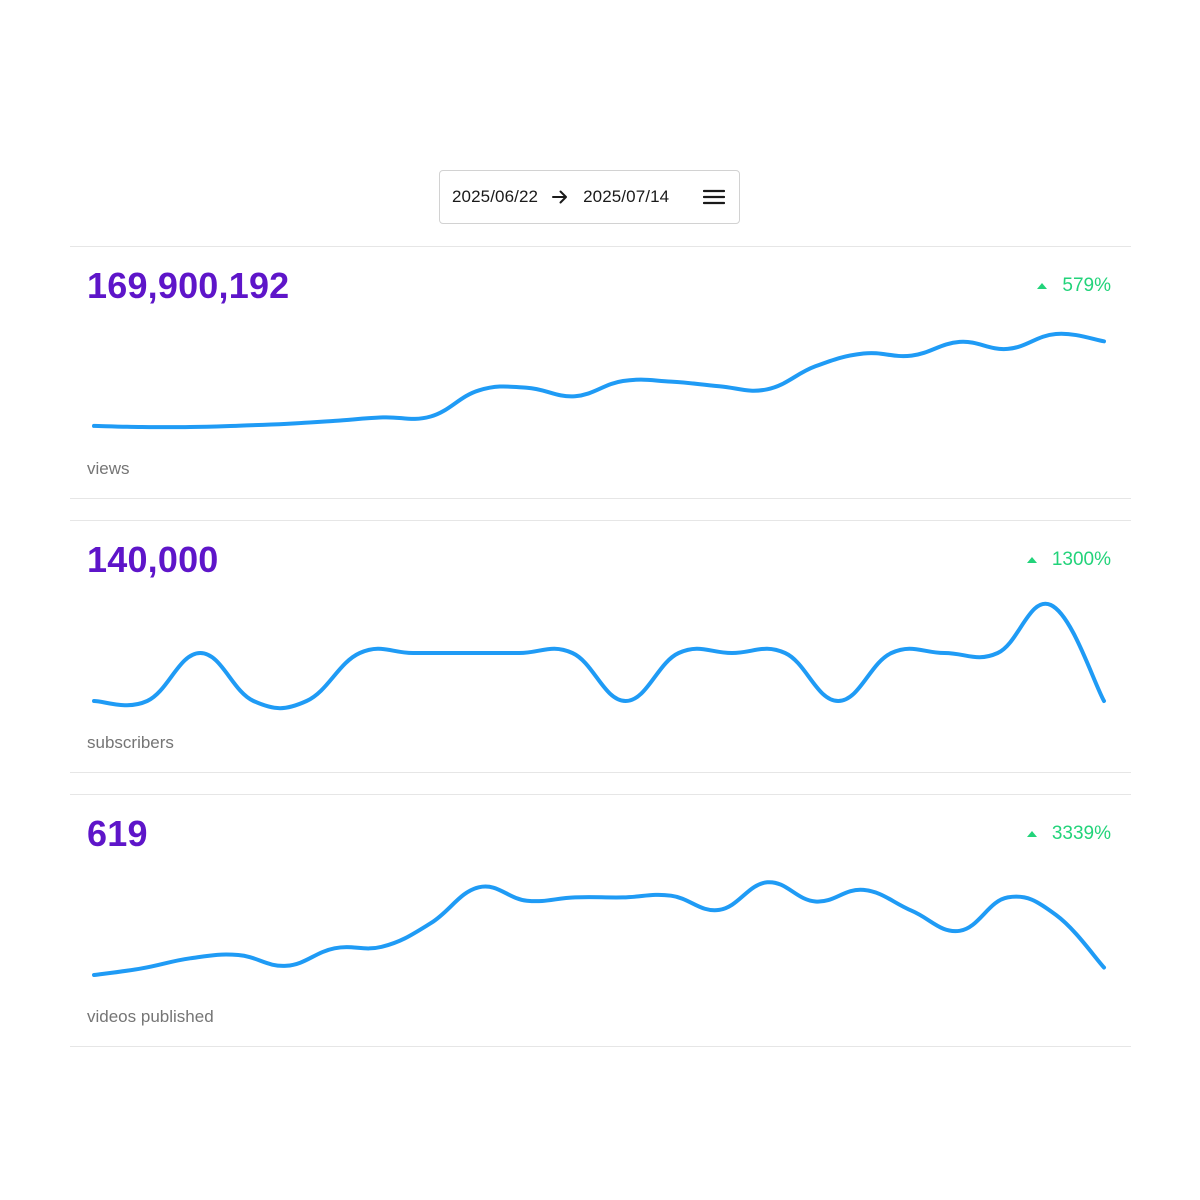  What do you see at coordinates (150, 1016) in the screenshot?
I see `metric-label: videos published` at bounding box center [150, 1016].